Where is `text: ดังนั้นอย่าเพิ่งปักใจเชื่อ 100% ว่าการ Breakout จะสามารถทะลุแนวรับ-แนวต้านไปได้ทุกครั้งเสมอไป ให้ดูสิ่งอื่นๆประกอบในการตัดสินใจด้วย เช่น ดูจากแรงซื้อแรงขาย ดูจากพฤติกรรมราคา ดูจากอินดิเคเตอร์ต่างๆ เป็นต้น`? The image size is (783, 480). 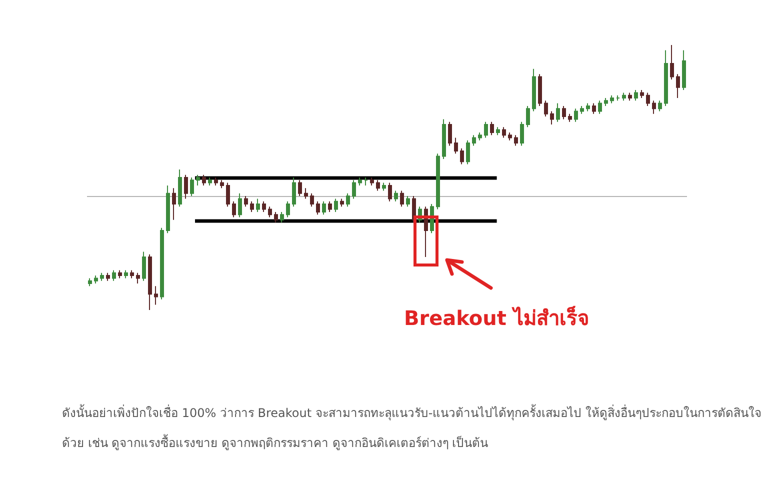 text: ดังนั้นอย่าเพิ่งปักใจเชื่อ 100% ว่าการ Breakout จะสามารถทะลุแนวรับ-แนวต้านไปได้ทุกครั้งเสมอไป ให้ดูสิ่งอื่นๆประกอบในการตัดสินใจด้วย เช่น ดูจากแรงซื้อแรงขาย ดูจากพฤติกรรมราคา ดูจากอินดิเคเตอร์ต่างๆ เป็นต้น is located at coordinates (412, 428).